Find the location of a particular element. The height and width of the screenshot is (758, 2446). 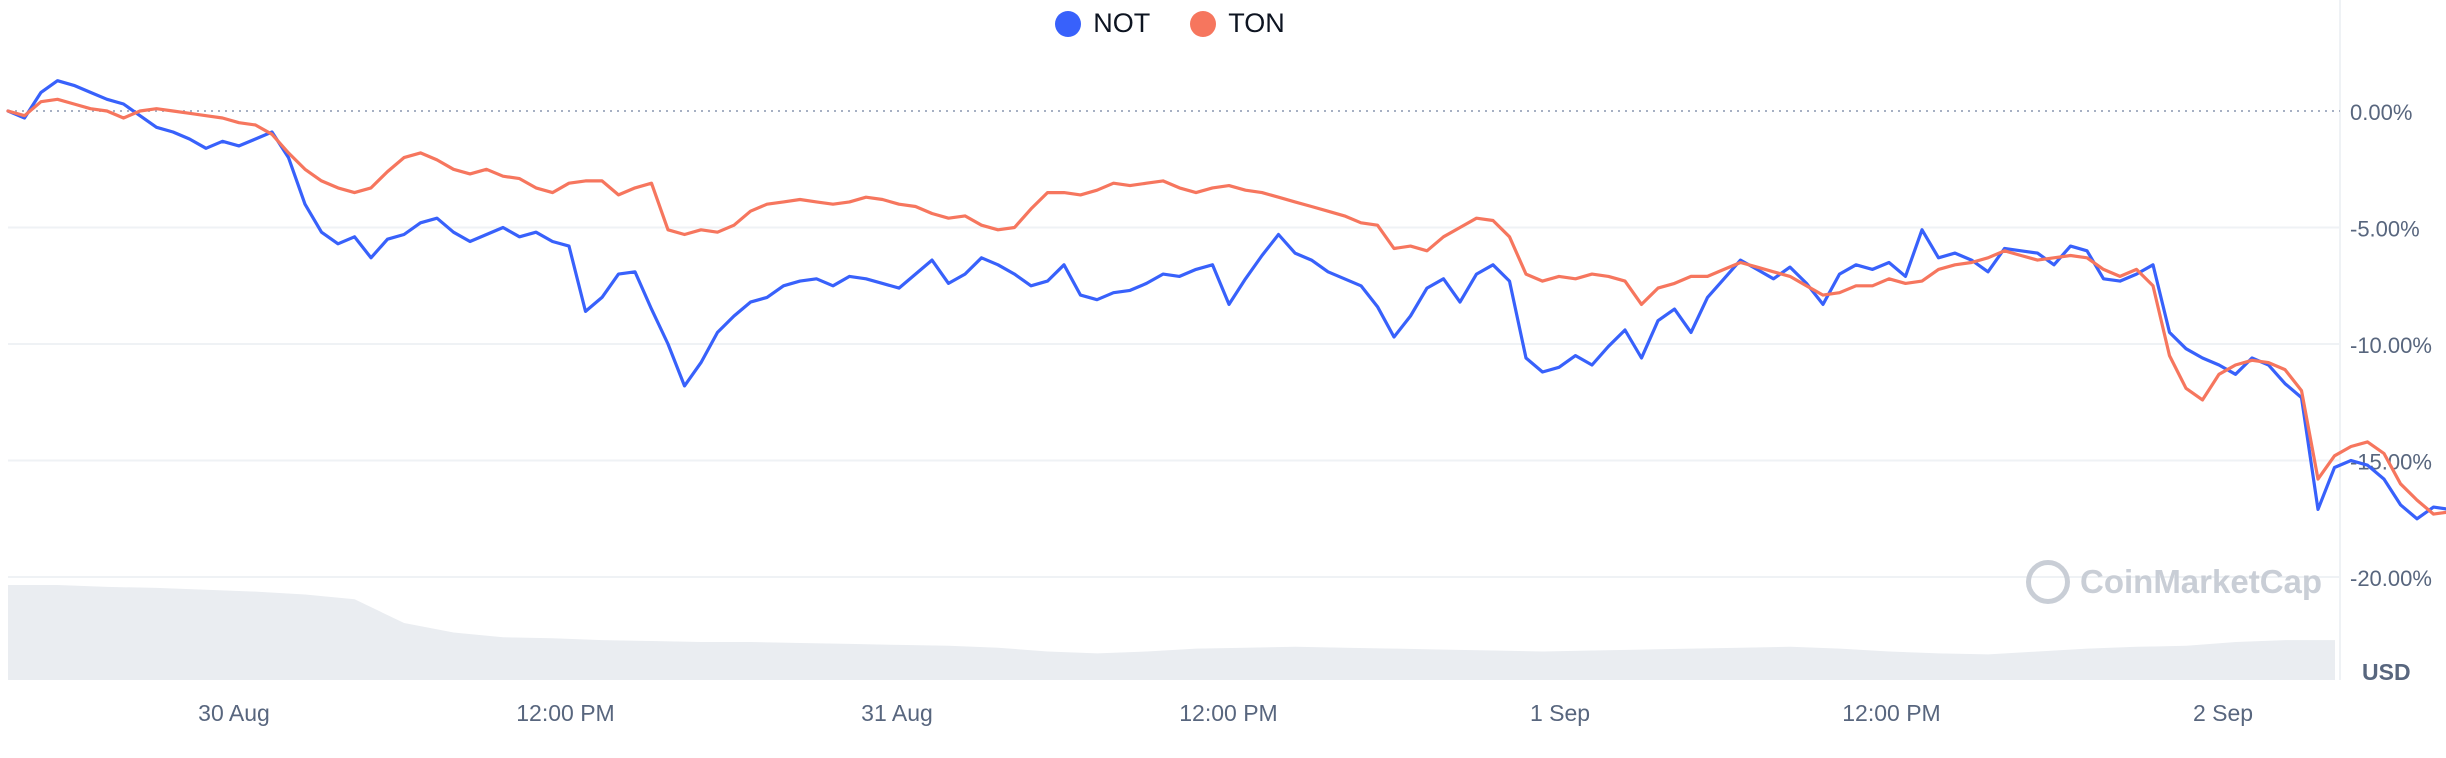

x-tick-label-6: 2 Sep is located at coordinates (2223, 713).